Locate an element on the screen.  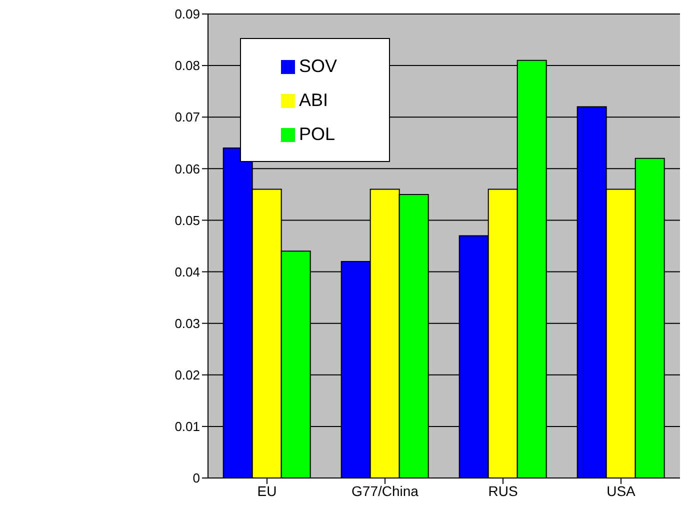
x-tick-label: USA is located at coordinates (621, 490).